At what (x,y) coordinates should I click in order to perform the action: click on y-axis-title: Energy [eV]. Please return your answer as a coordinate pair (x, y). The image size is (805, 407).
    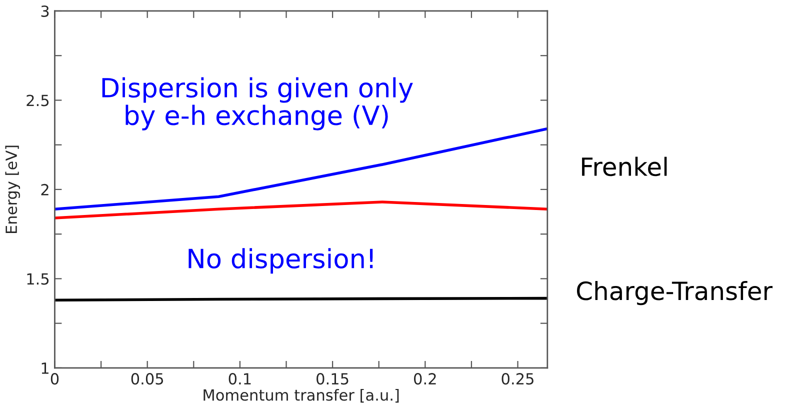
    Looking at the image, I should click on (12, 190).